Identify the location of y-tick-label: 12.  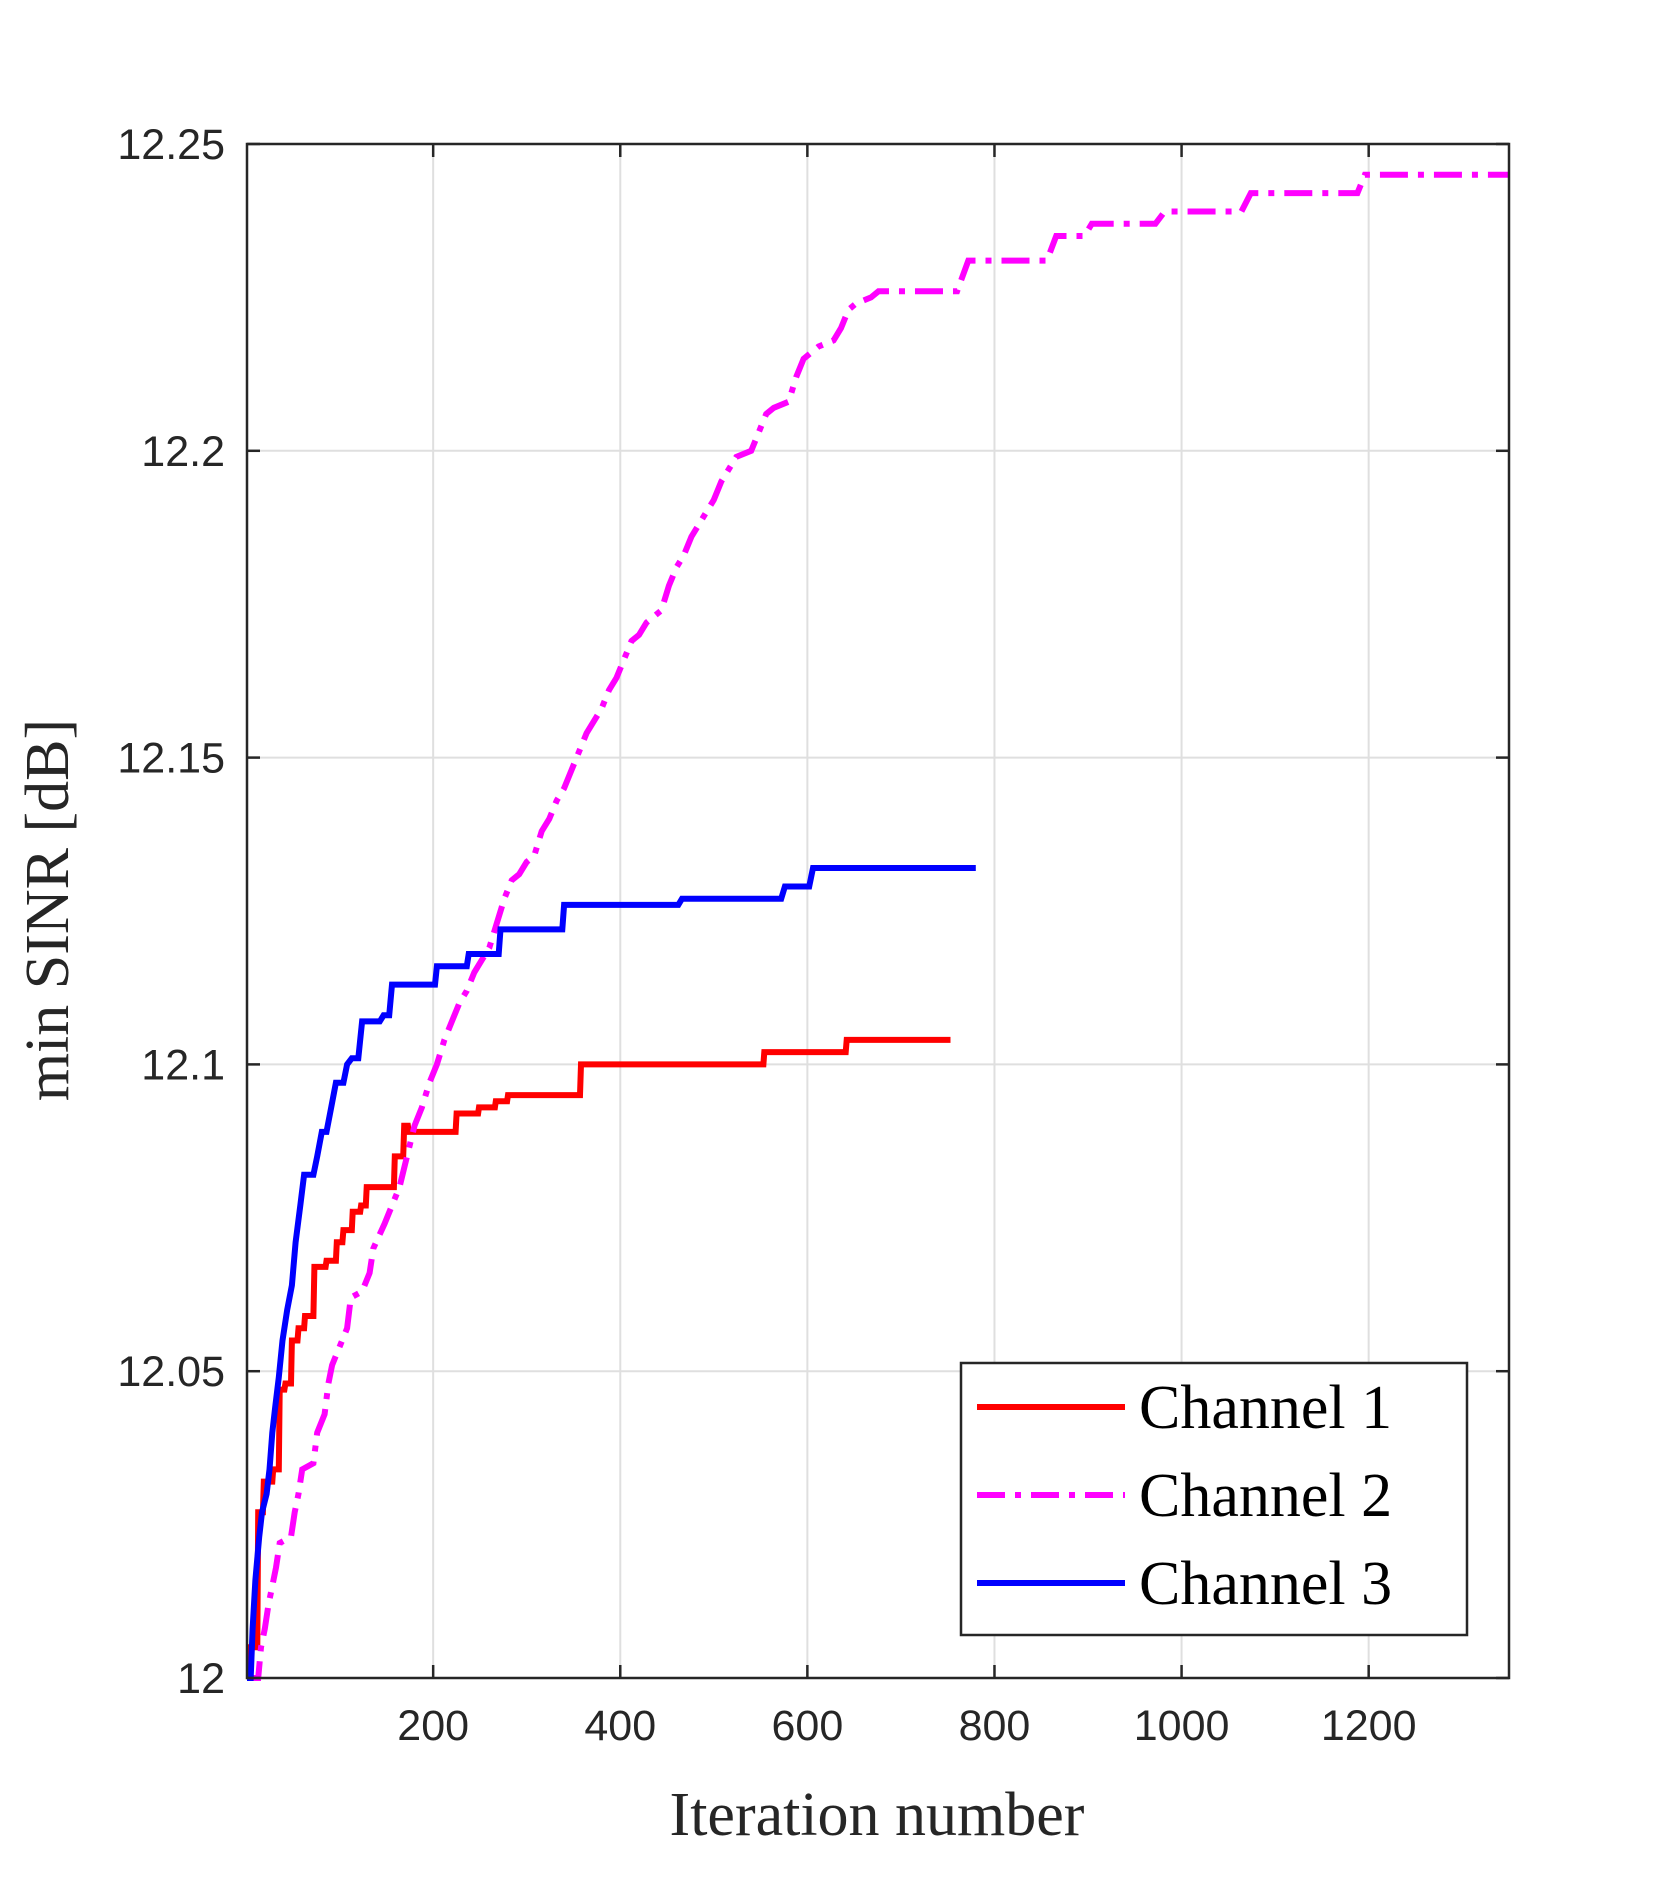
(201, 1679).